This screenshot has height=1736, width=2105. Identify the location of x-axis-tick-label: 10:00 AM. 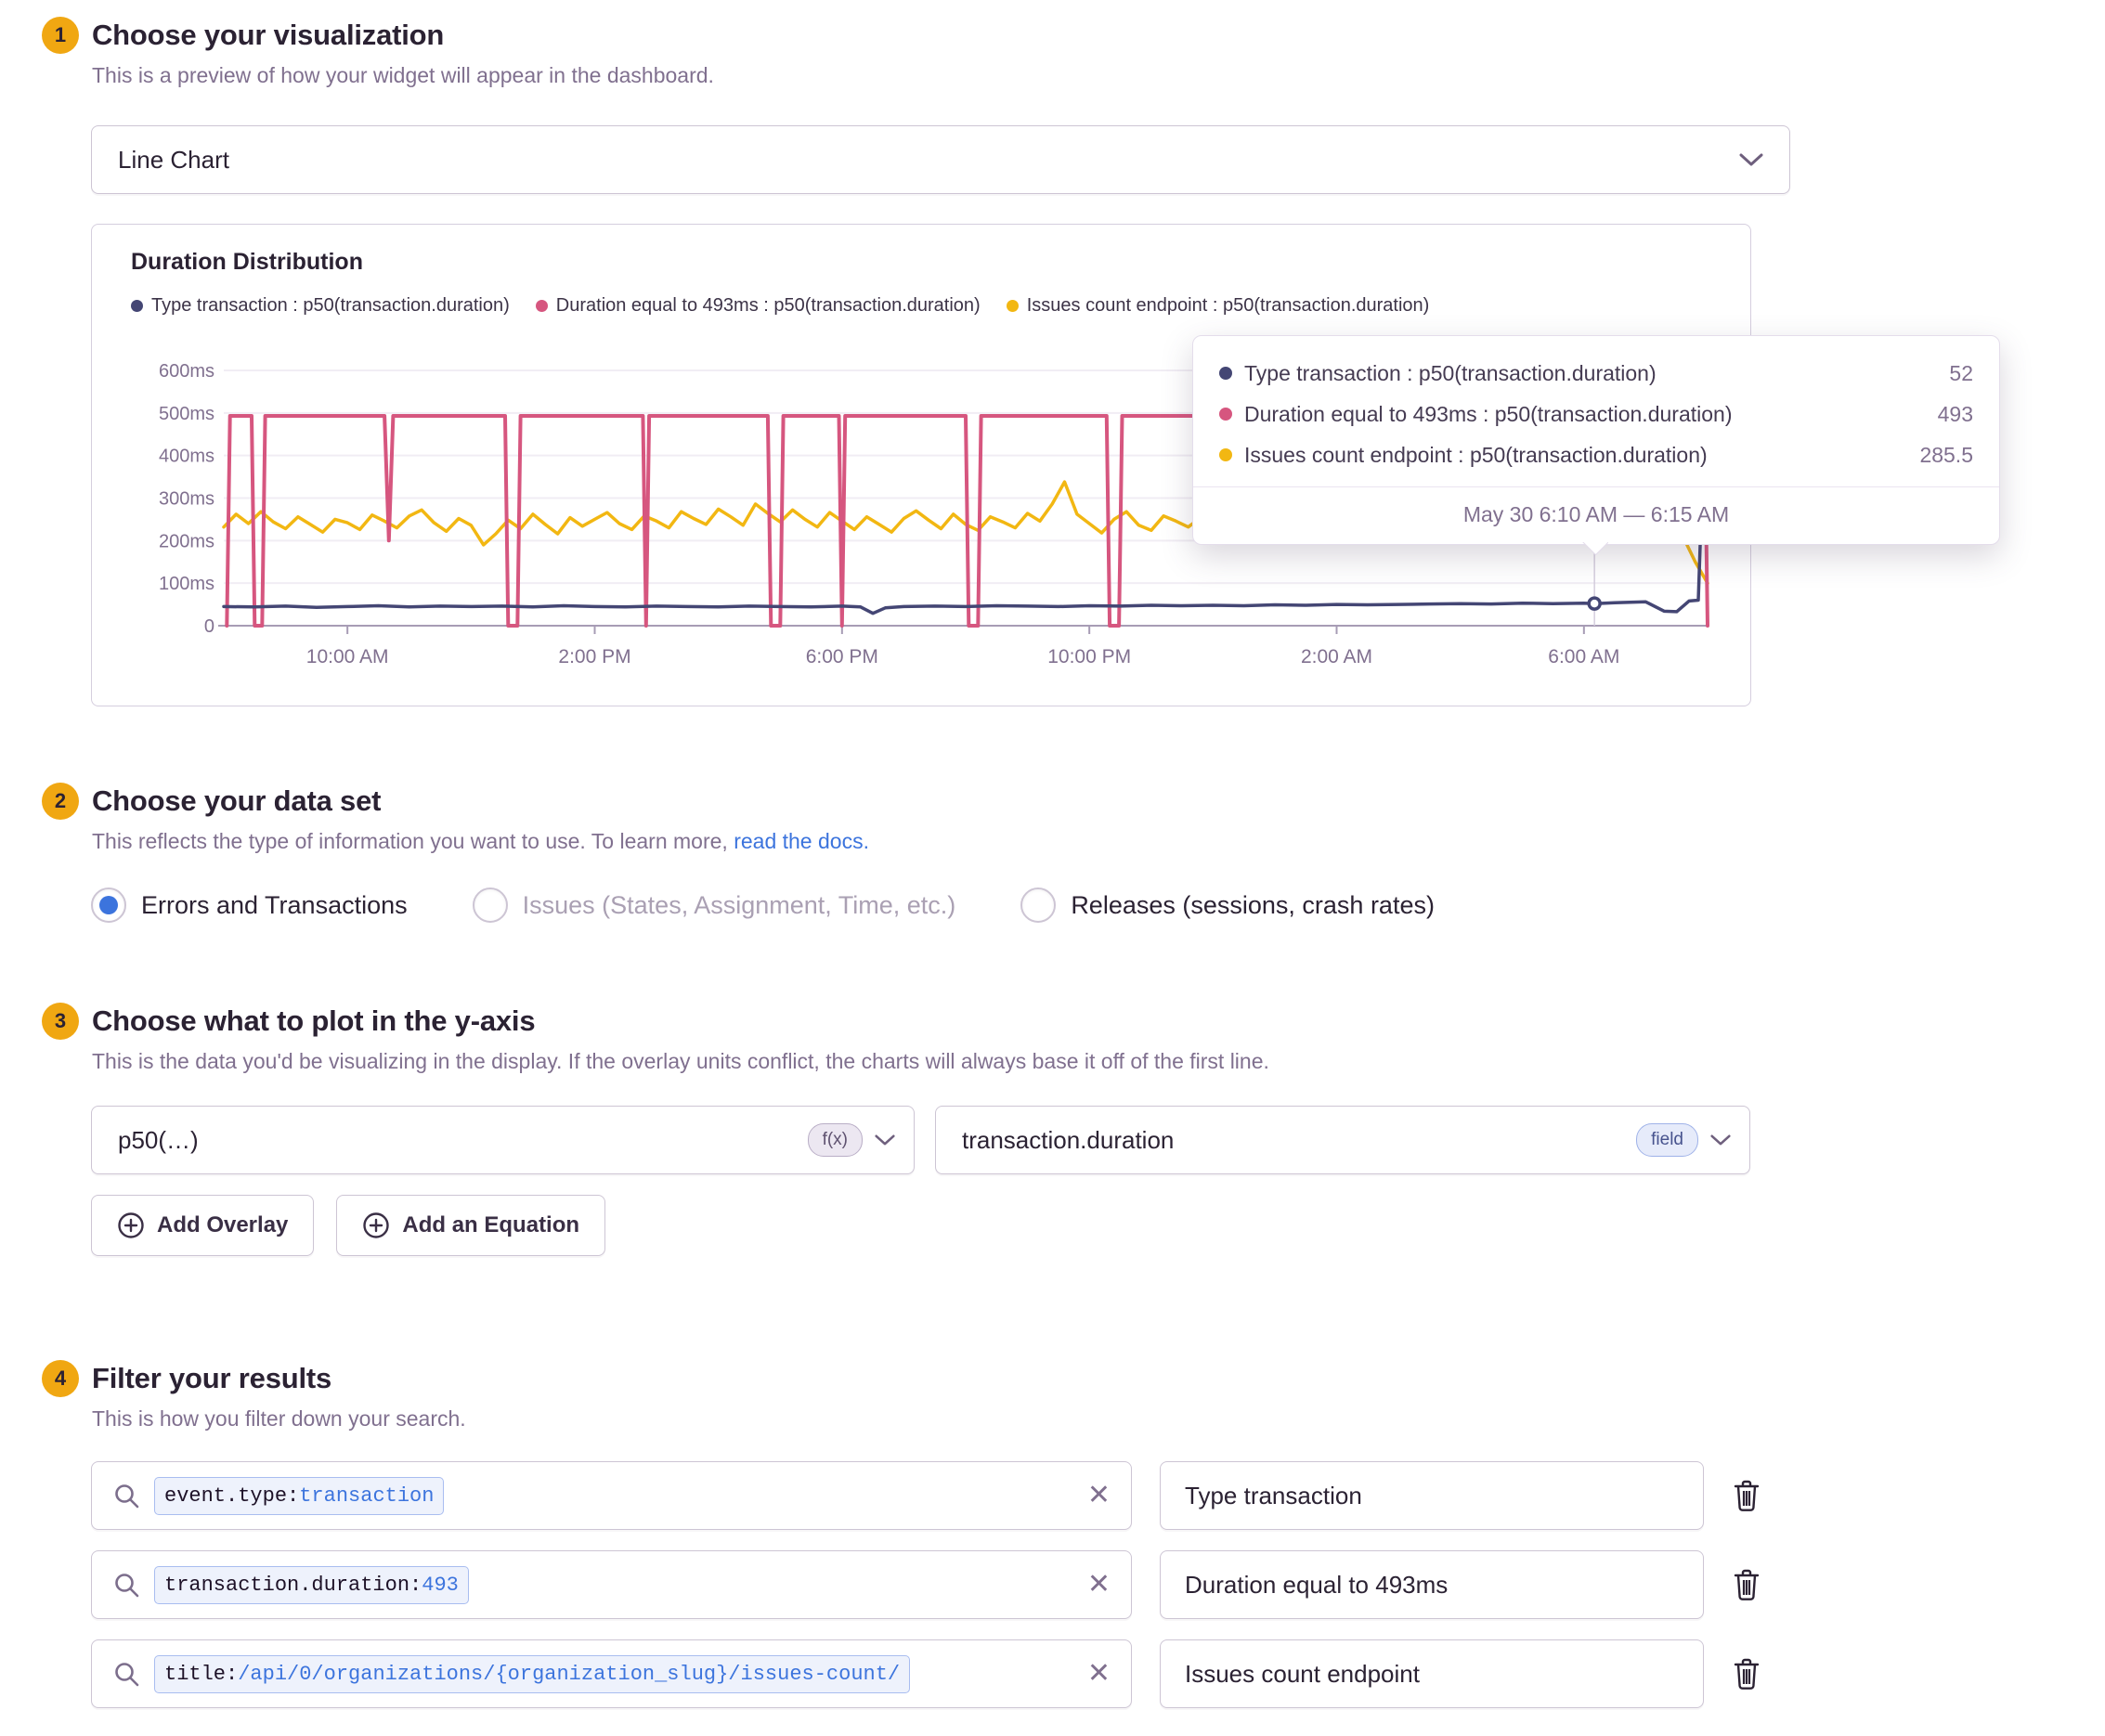
(347, 656).